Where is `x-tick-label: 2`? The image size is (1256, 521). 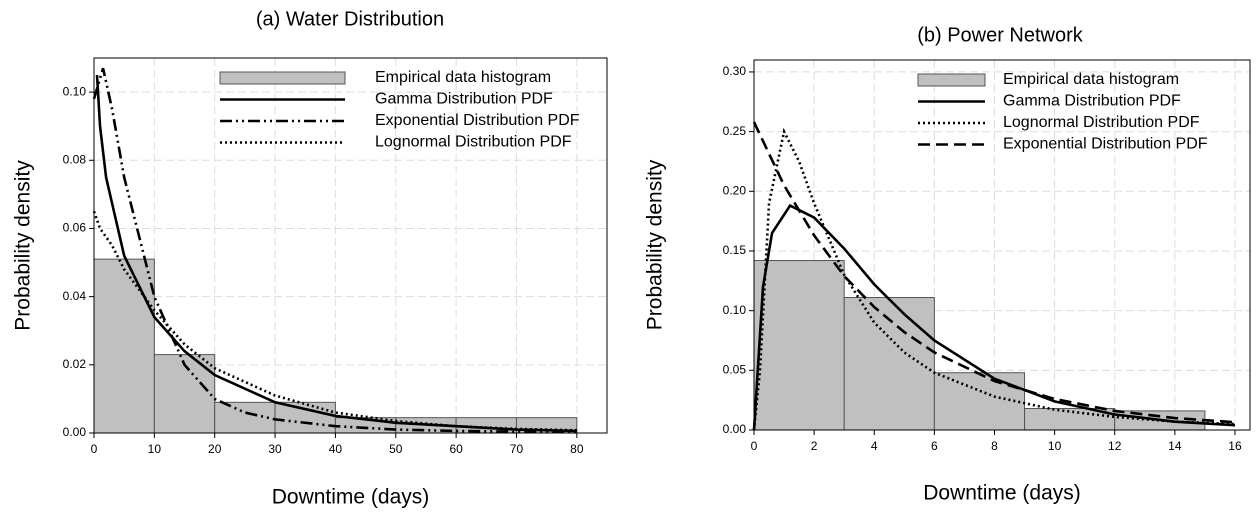 x-tick-label: 2 is located at coordinates (814, 446).